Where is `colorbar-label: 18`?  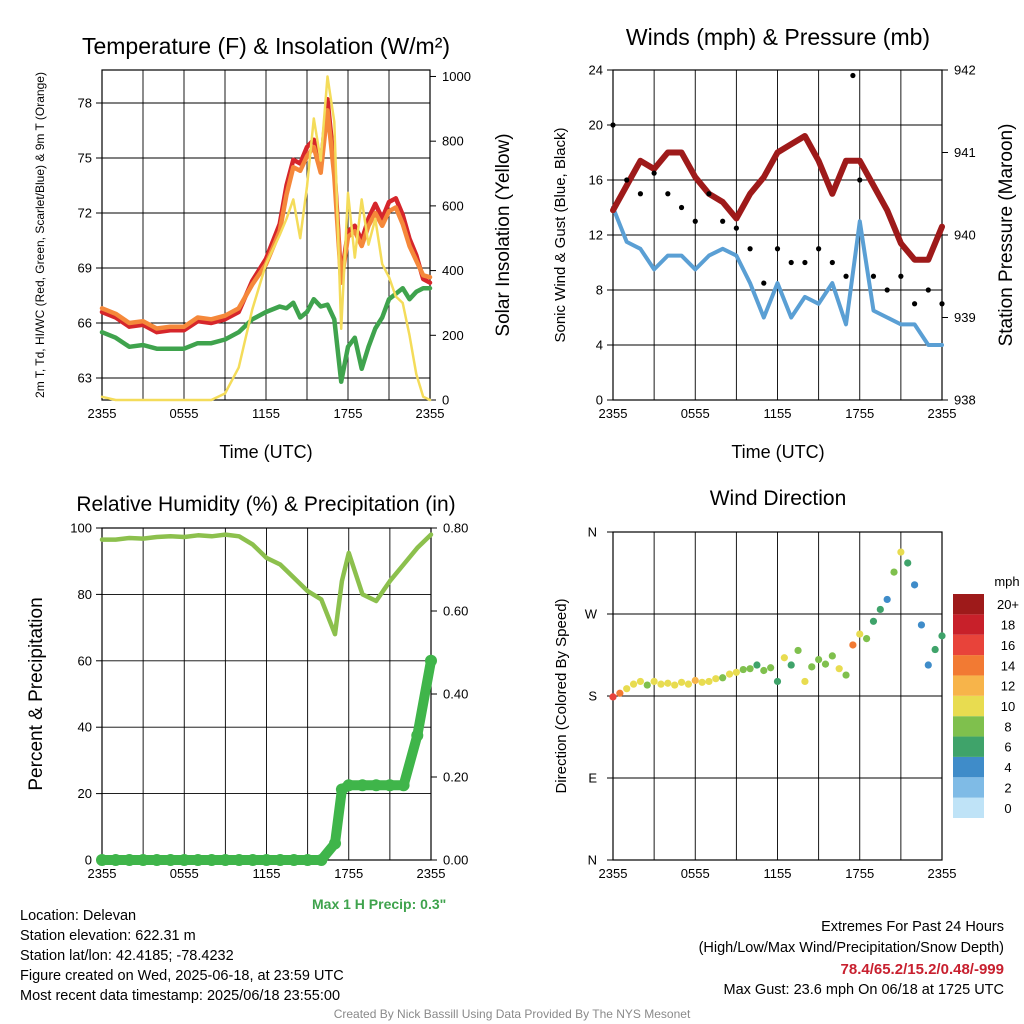 colorbar-label: 18 is located at coordinates (1008, 625).